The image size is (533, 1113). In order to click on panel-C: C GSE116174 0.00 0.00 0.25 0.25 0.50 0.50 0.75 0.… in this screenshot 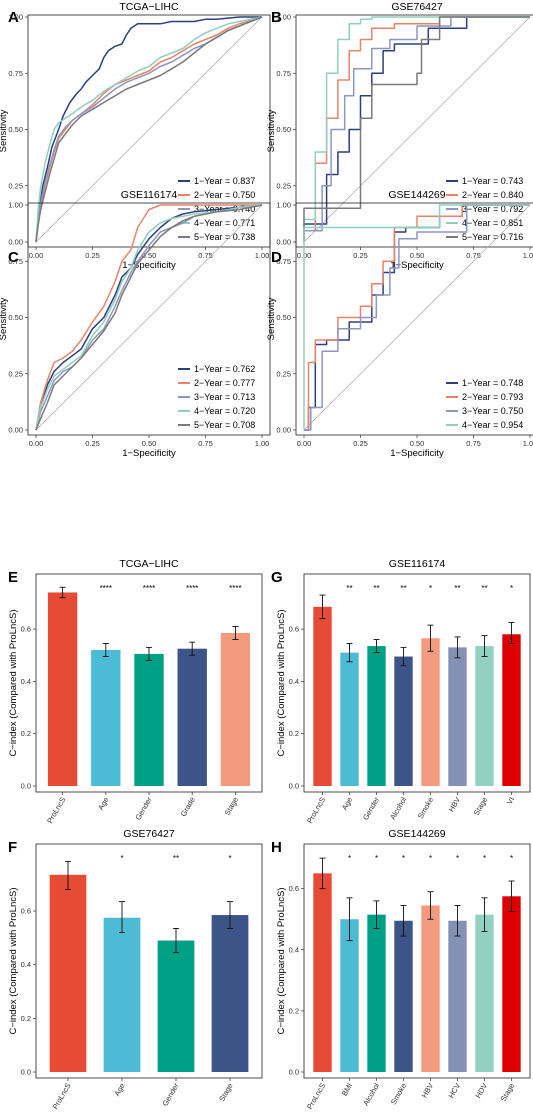, I will do `click(135, 324)`.